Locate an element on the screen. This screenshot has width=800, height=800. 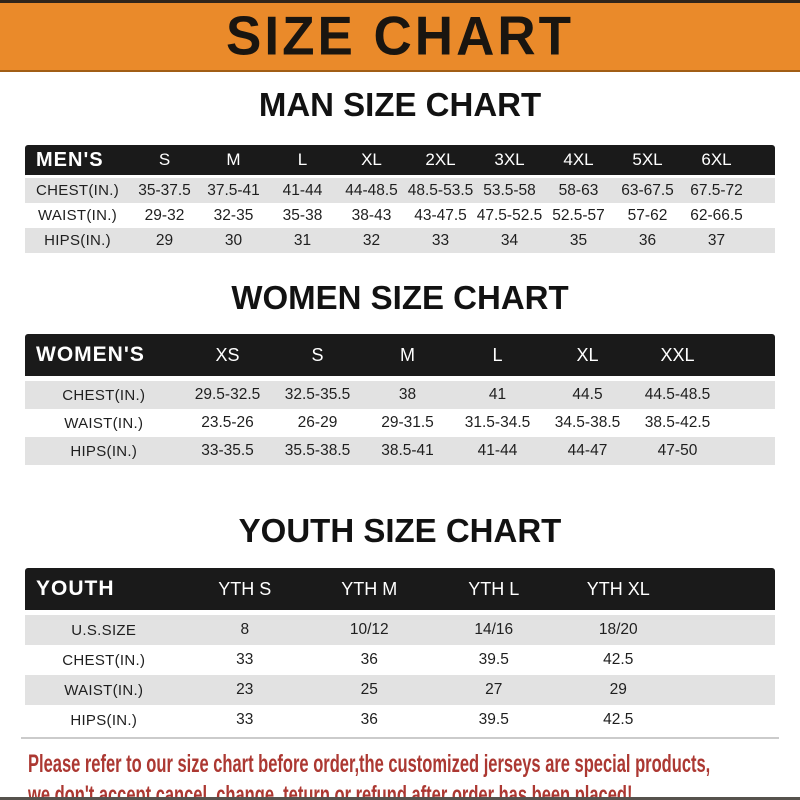
column-header: YTH M is located at coordinates (369, 591).